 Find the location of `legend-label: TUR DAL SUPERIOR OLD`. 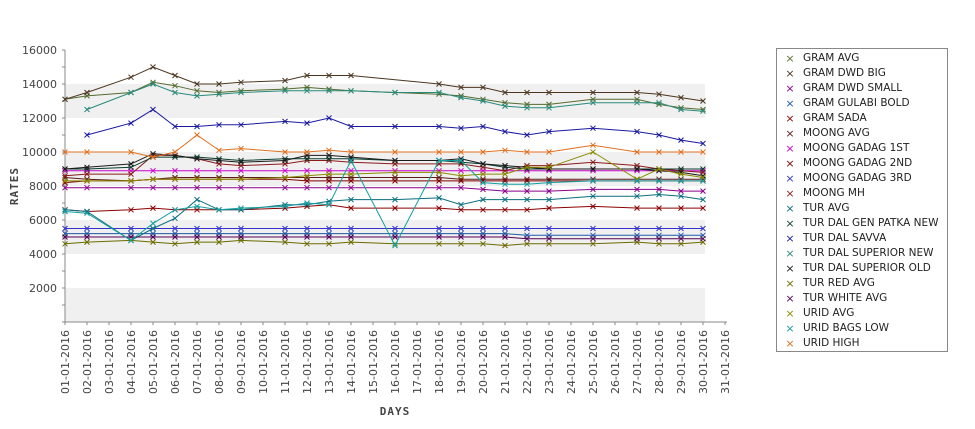

legend-label: TUR DAL SUPERIOR OLD is located at coordinates (867, 268).